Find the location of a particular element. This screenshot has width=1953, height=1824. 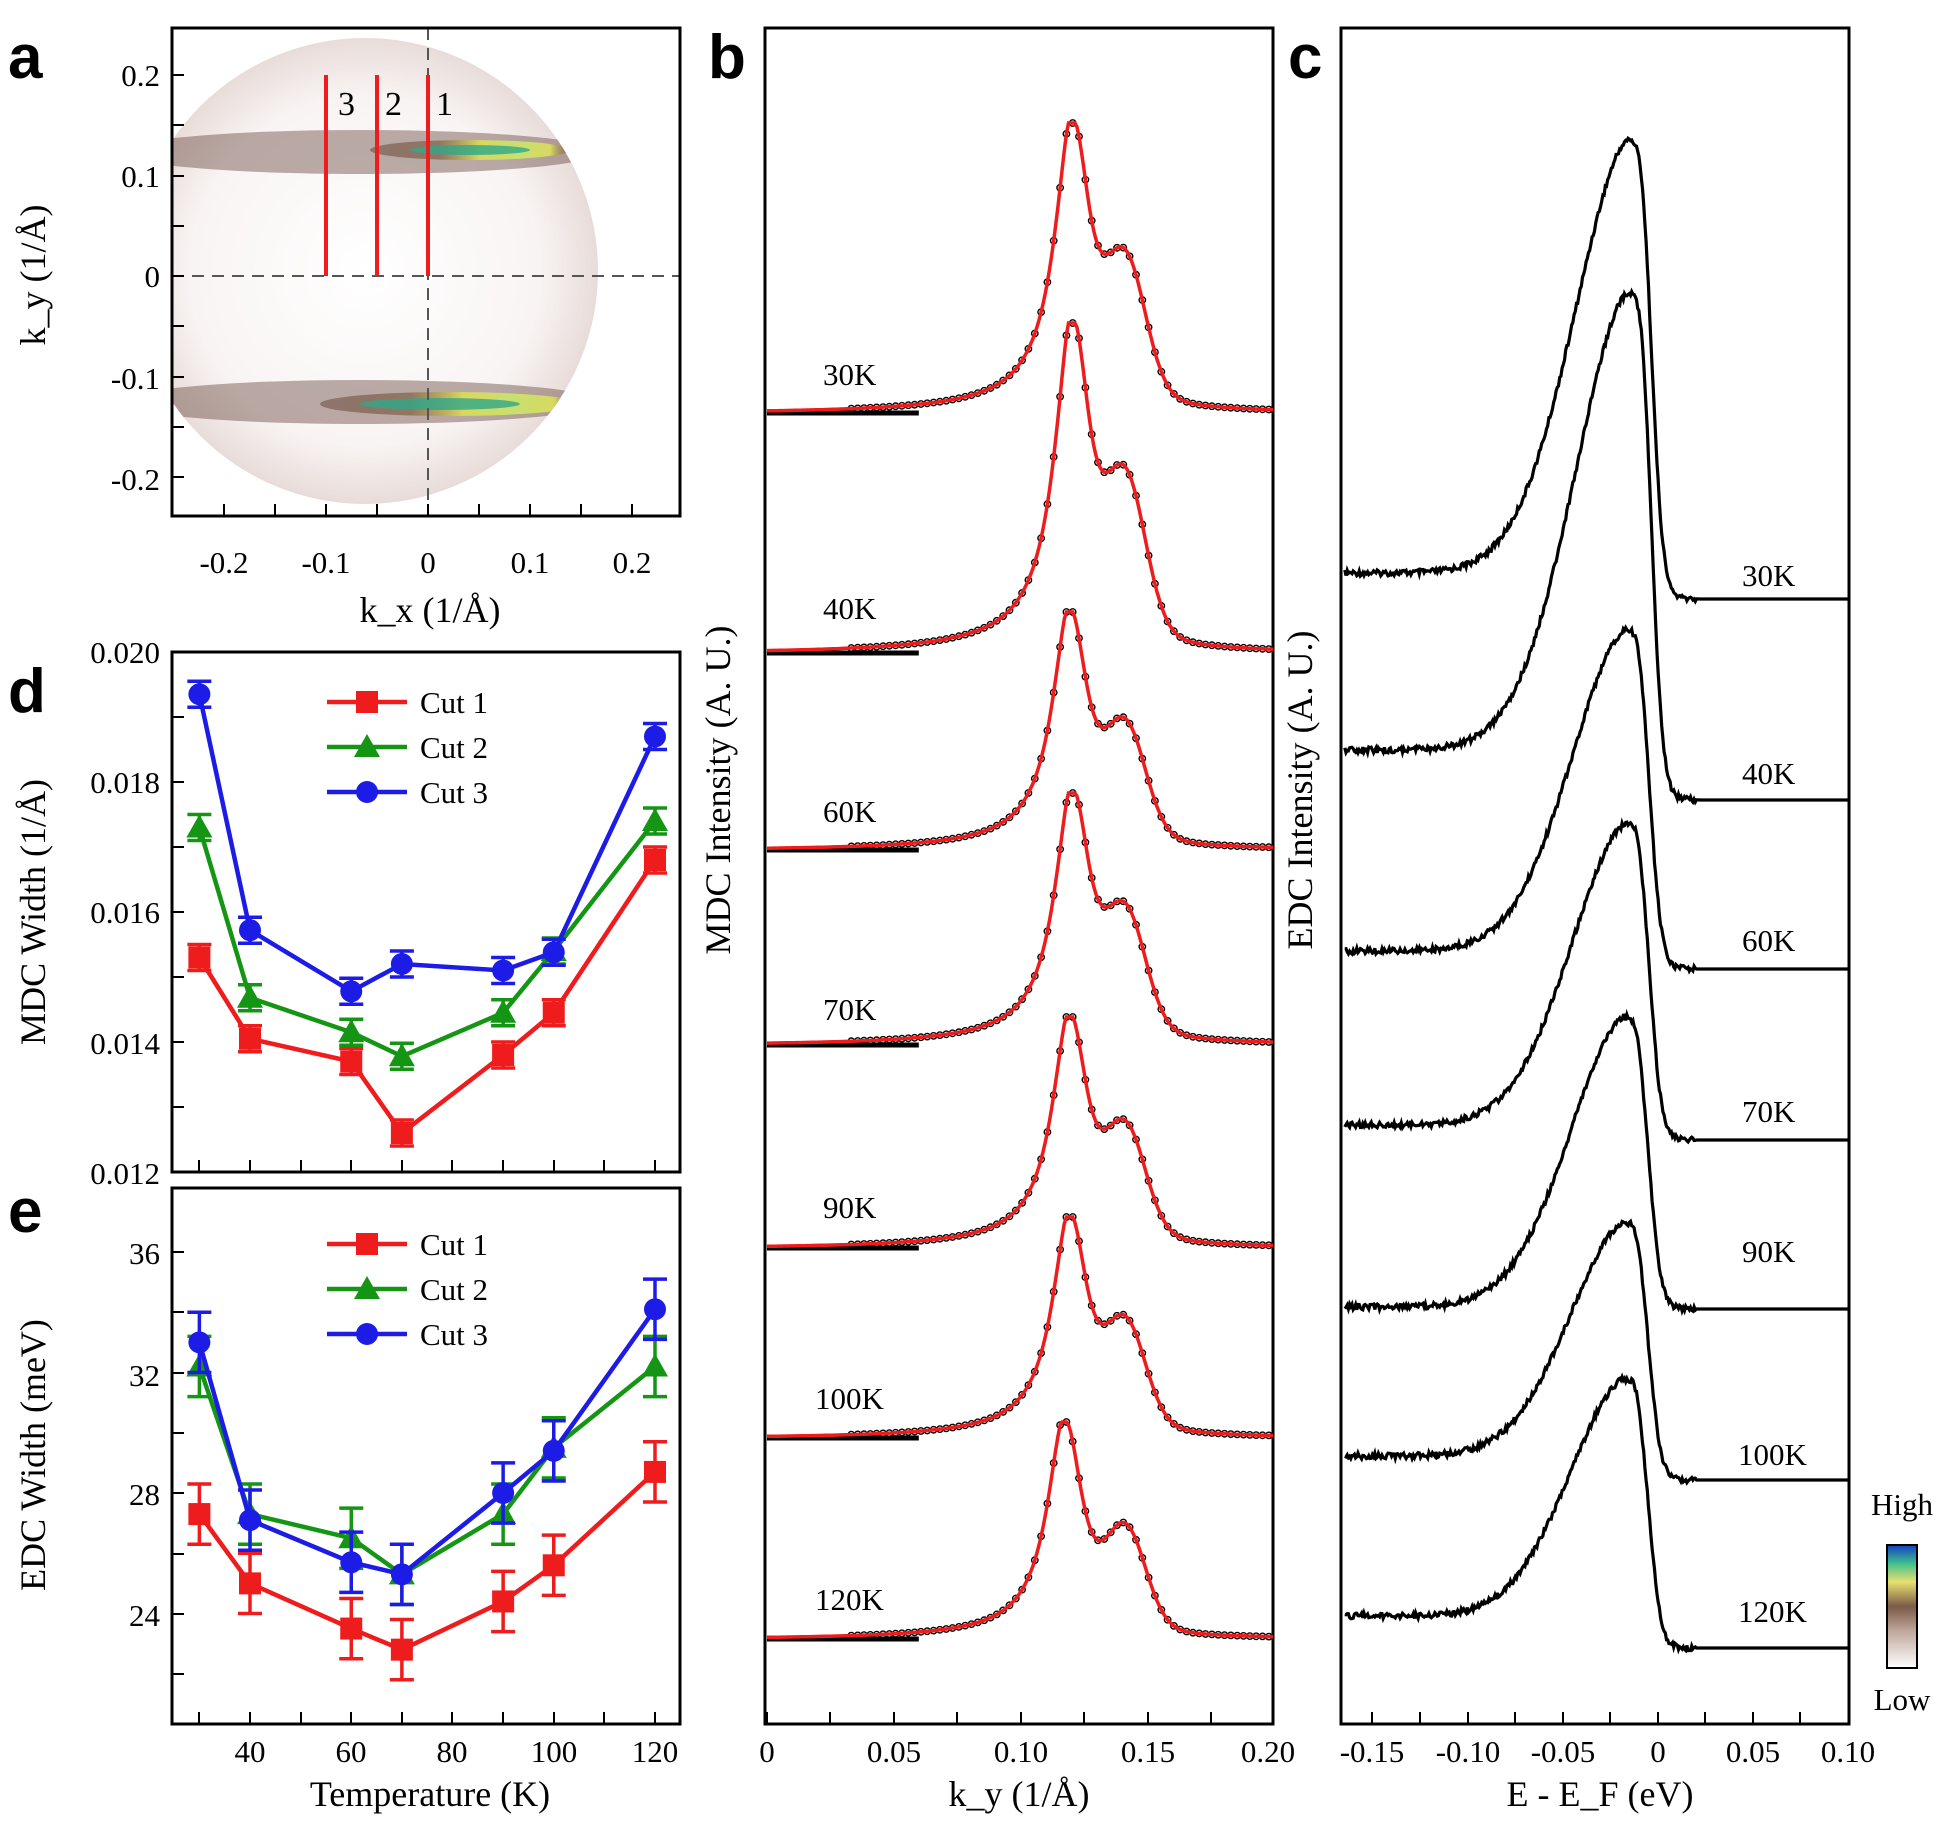

fermi-surface-map is located at coordinates (426, 272).